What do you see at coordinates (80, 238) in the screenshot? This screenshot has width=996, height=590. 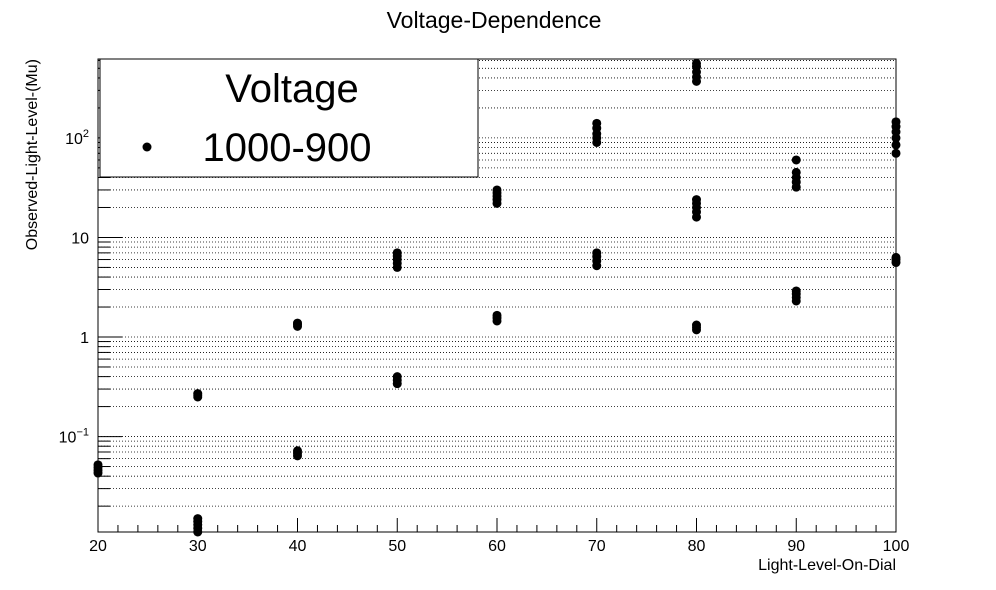 I see `y-tick-label: 10` at bounding box center [80, 238].